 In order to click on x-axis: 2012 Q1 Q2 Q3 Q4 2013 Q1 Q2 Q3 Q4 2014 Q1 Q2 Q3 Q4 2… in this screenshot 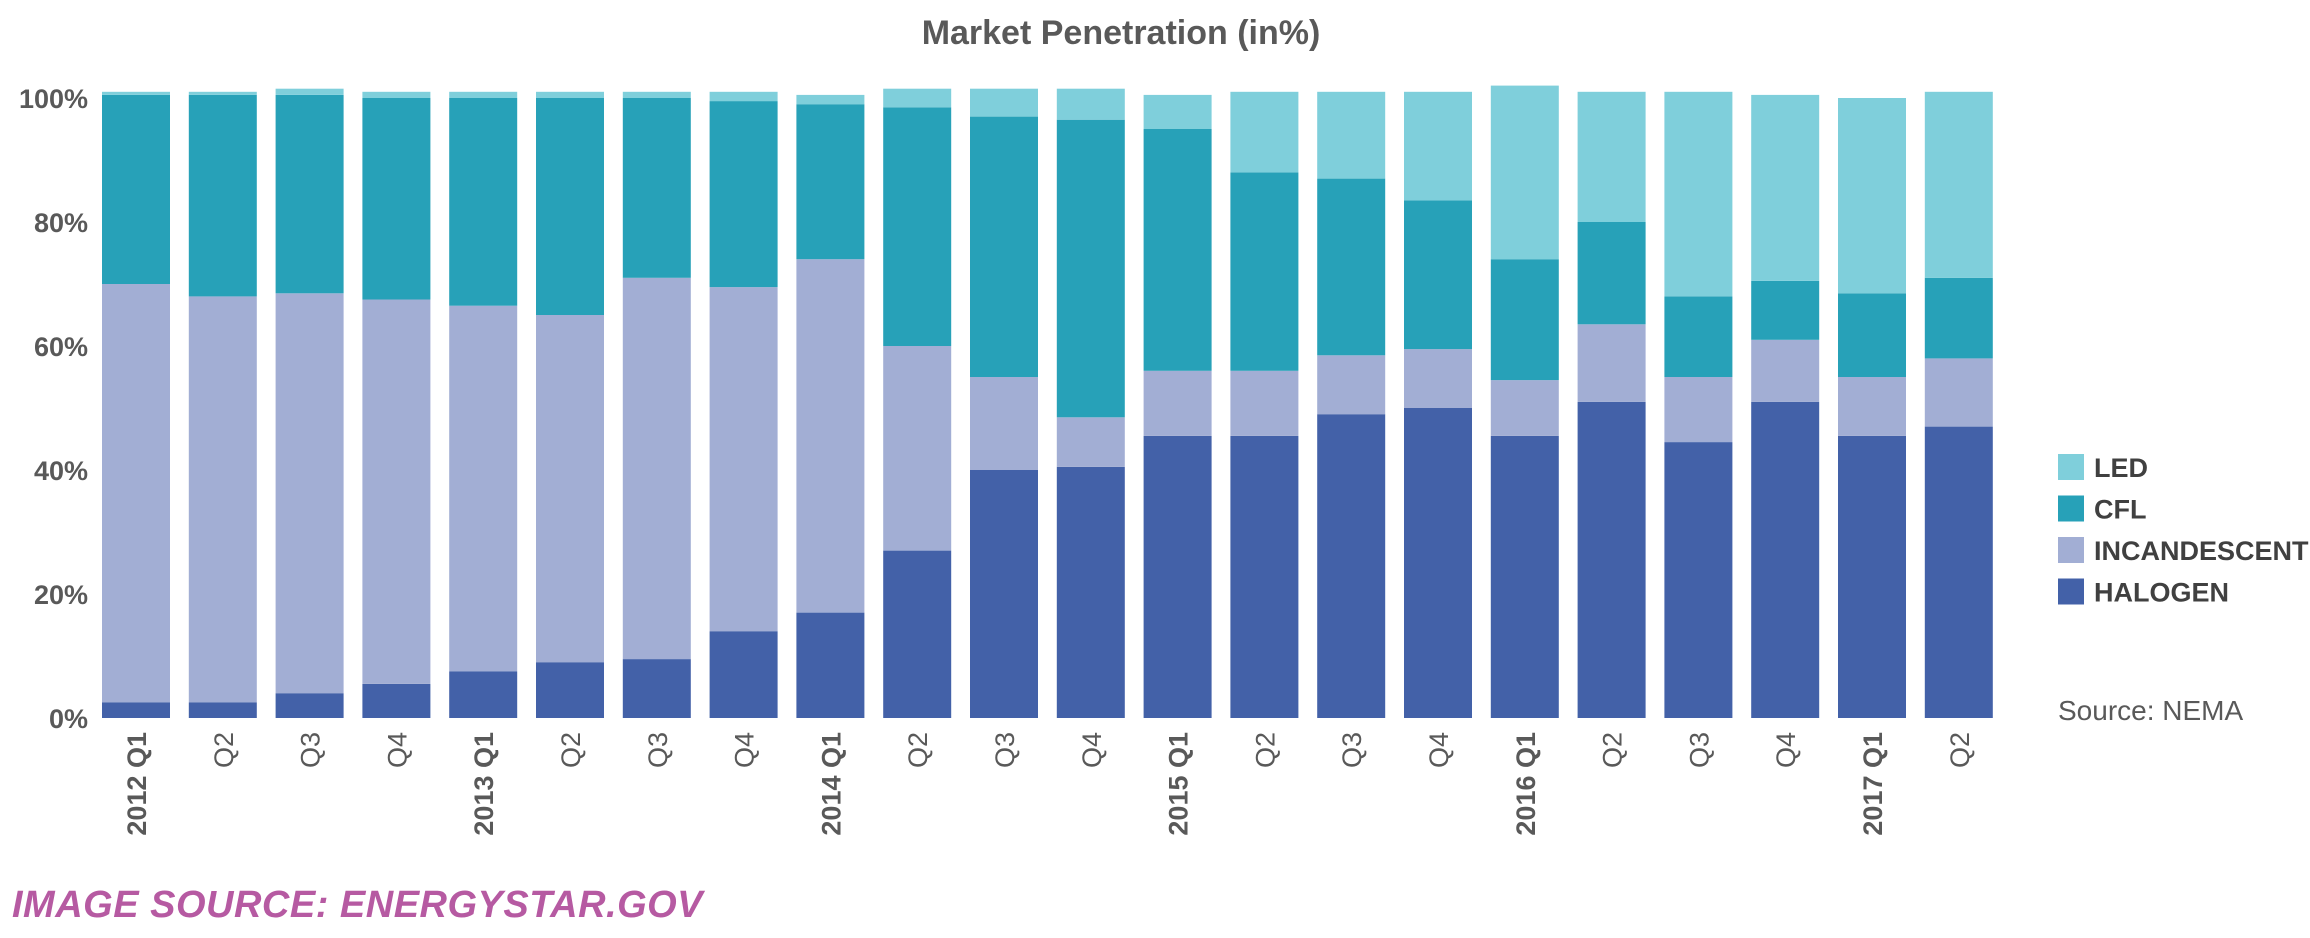, I will do `click(1048, 784)`.